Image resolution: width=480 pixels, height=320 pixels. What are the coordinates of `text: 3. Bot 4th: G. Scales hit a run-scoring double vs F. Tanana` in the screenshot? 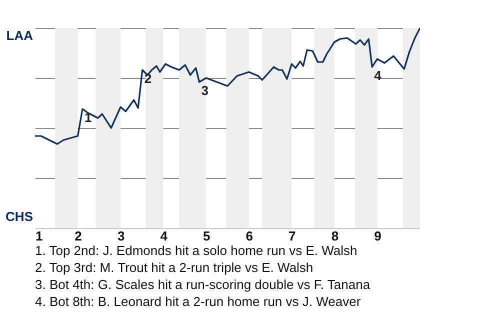 It's located at (203, 284).